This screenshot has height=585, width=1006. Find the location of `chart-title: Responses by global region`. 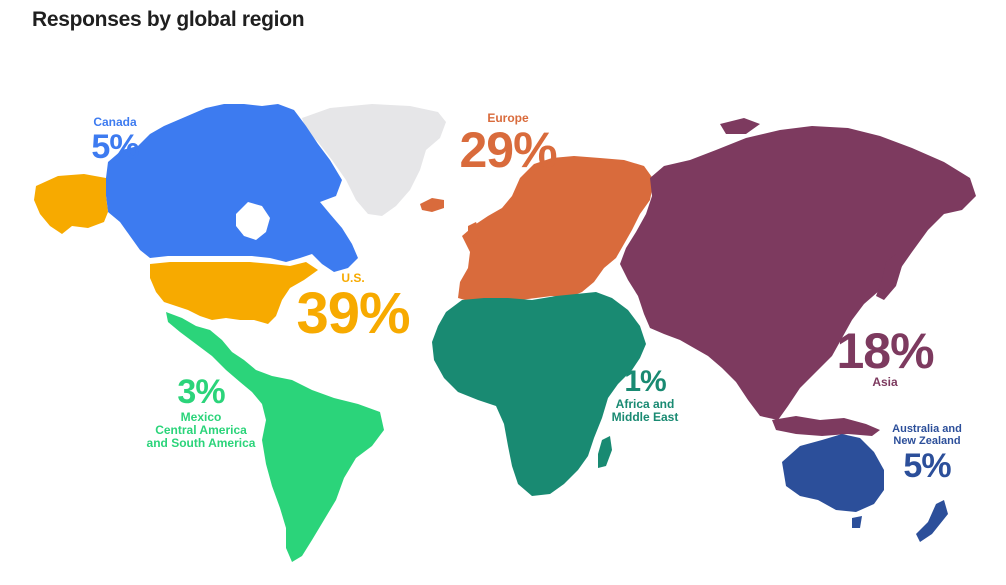

chart-title: Responses by global region is located at coordinates (168, 19).